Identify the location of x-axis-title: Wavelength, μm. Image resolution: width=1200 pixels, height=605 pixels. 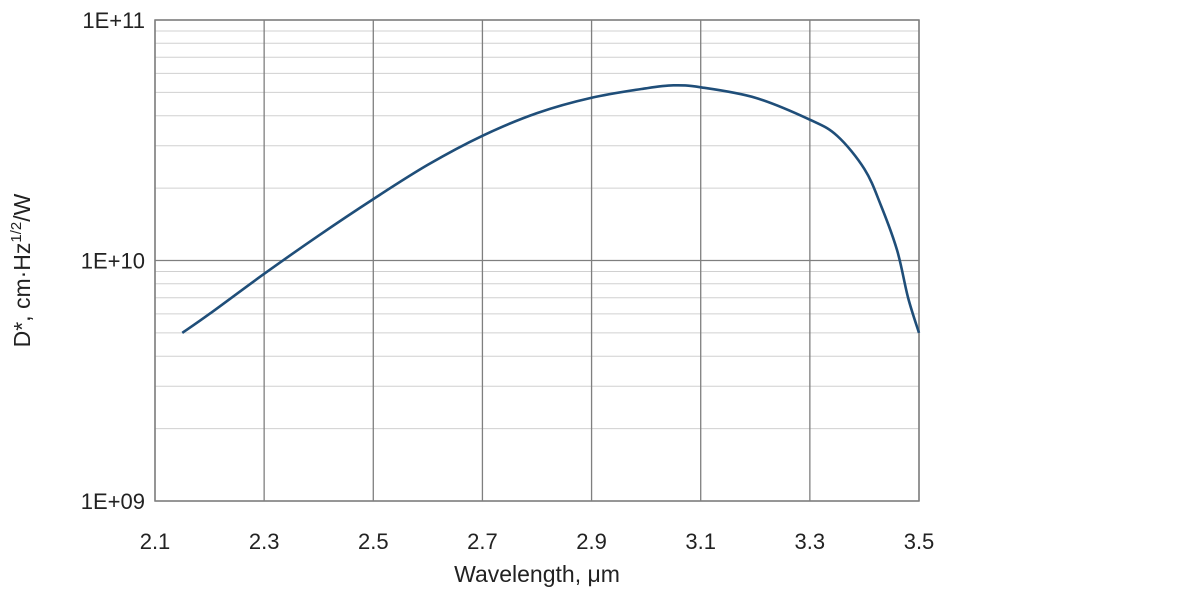
(537, 574).